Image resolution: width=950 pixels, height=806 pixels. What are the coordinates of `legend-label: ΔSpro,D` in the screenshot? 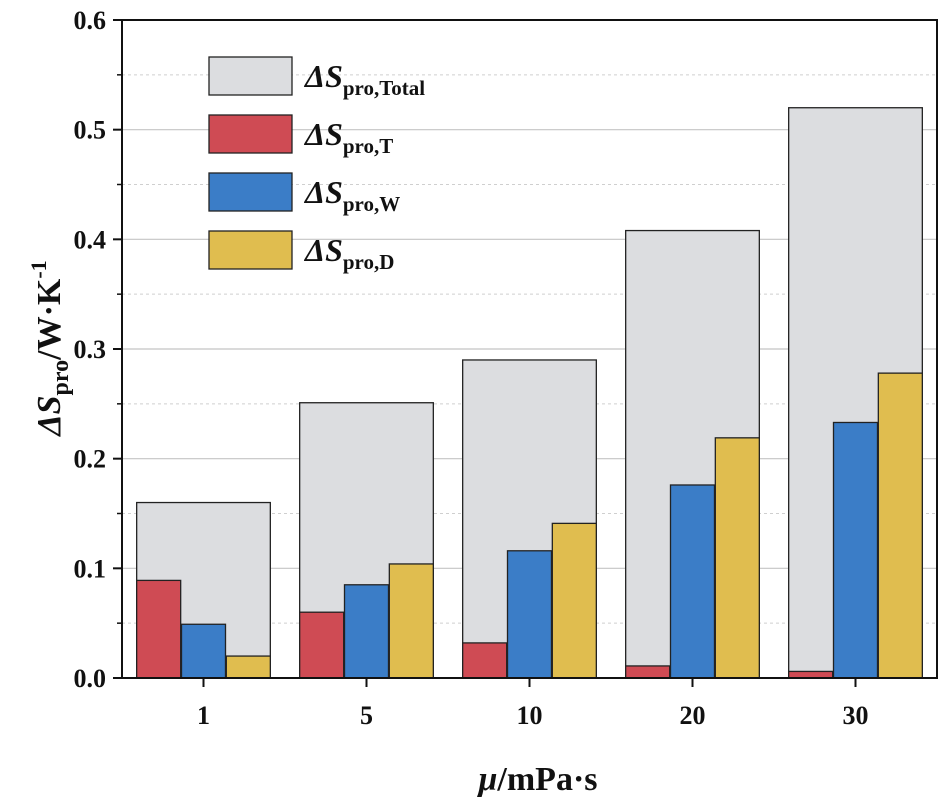 It's located at (348, 253).